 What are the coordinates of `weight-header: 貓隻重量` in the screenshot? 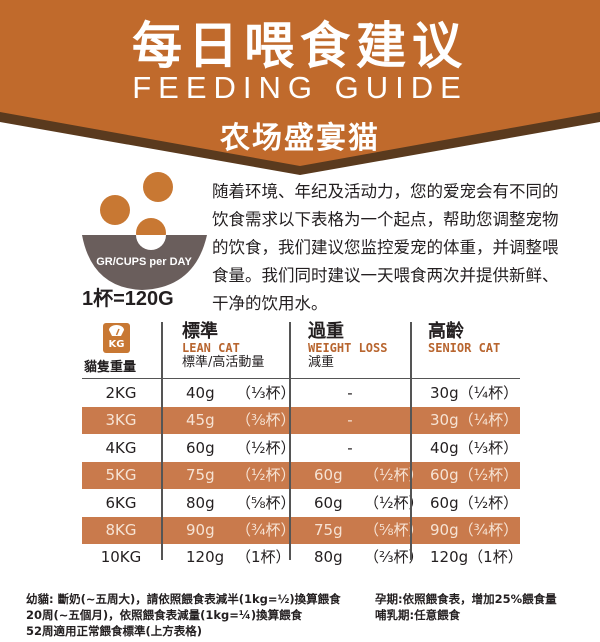 It's located at (110, 367).